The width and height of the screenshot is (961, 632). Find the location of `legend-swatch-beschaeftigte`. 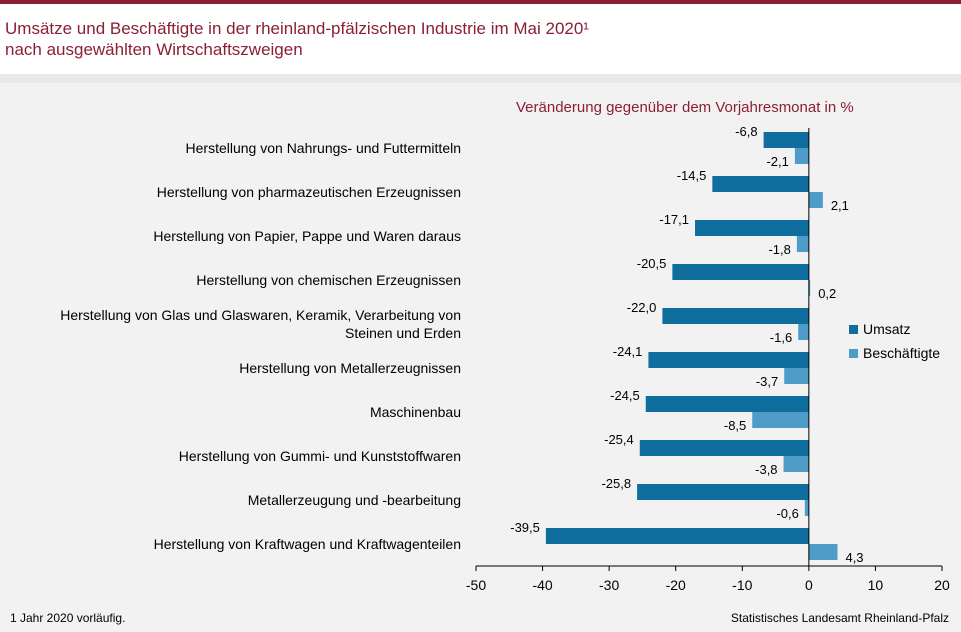

legend-swatch-beschaeftigte is located at coordinates (853, 353).